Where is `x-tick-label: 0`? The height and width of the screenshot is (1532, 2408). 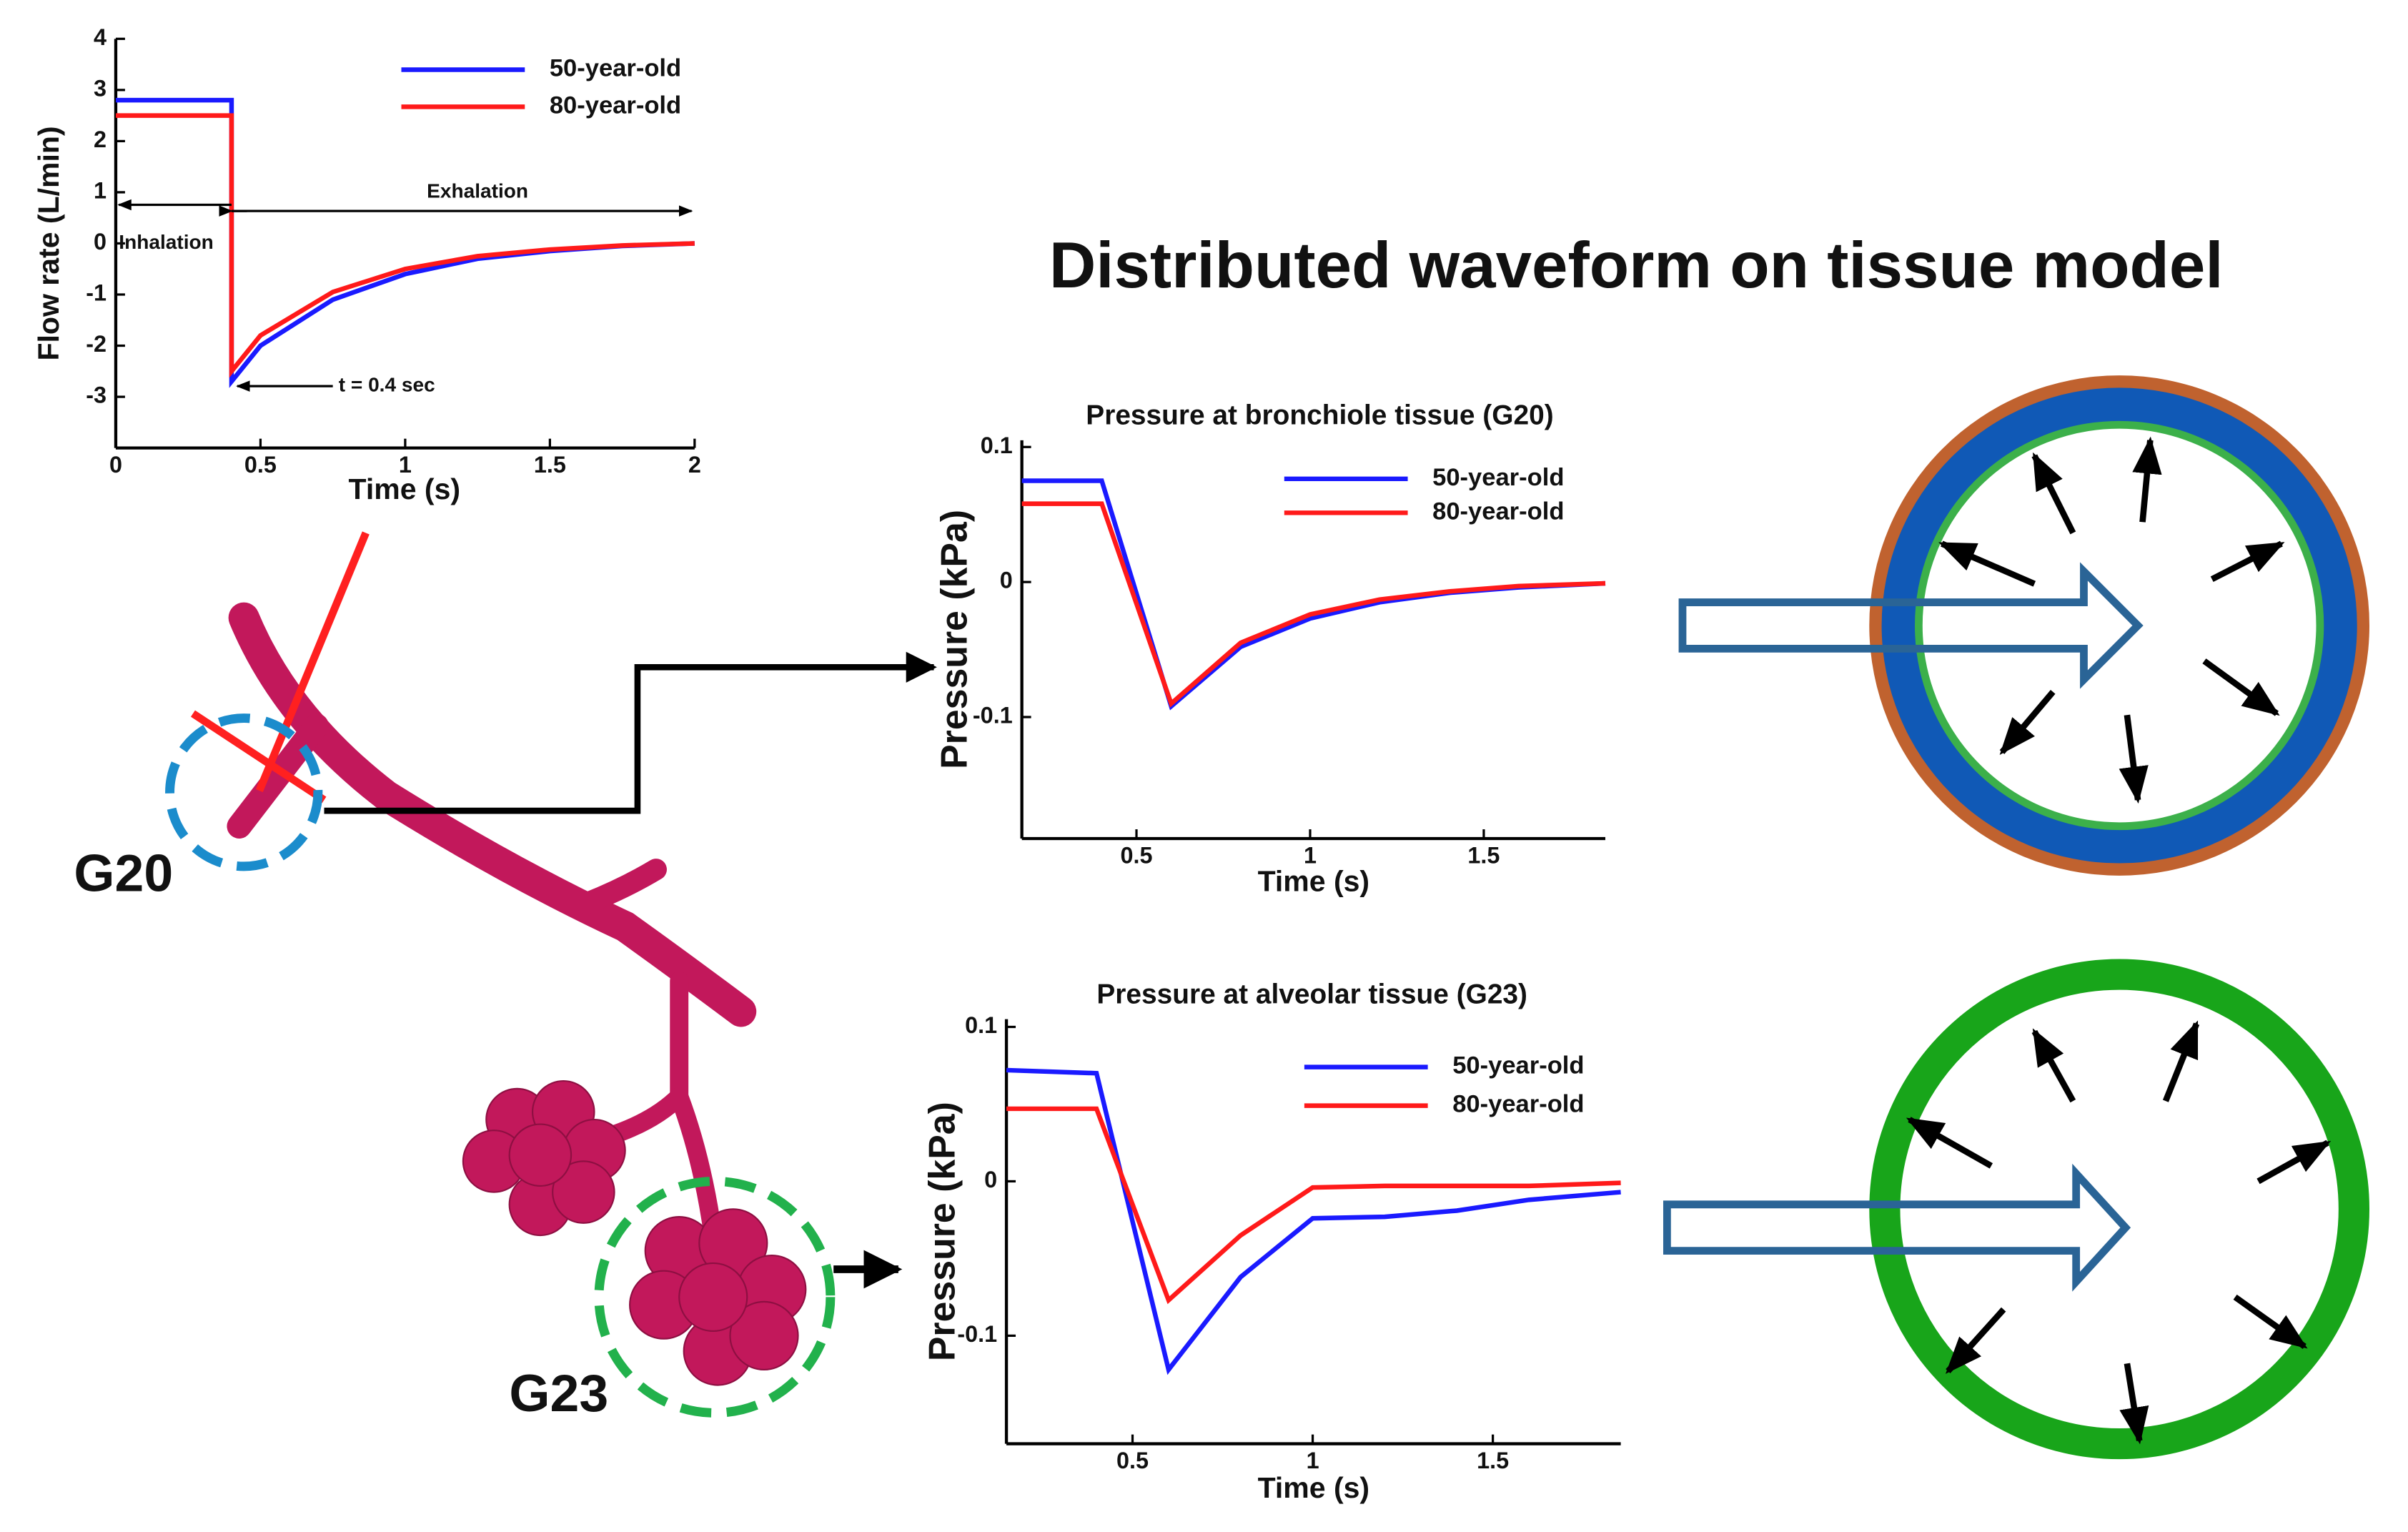 x-tick-label: 0 is located at coordinates (116, 465).